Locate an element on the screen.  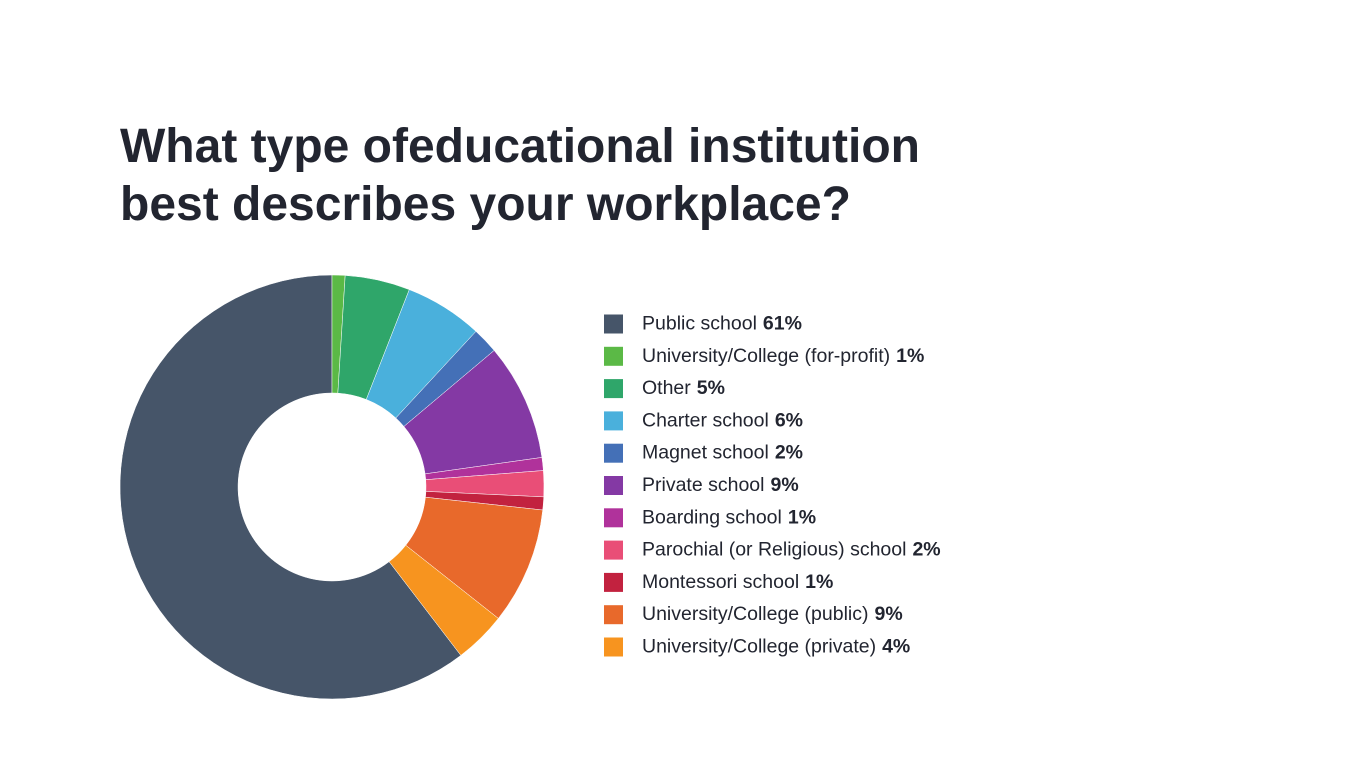
legend-label: University/College (private) is located at coordinates (759, 647).